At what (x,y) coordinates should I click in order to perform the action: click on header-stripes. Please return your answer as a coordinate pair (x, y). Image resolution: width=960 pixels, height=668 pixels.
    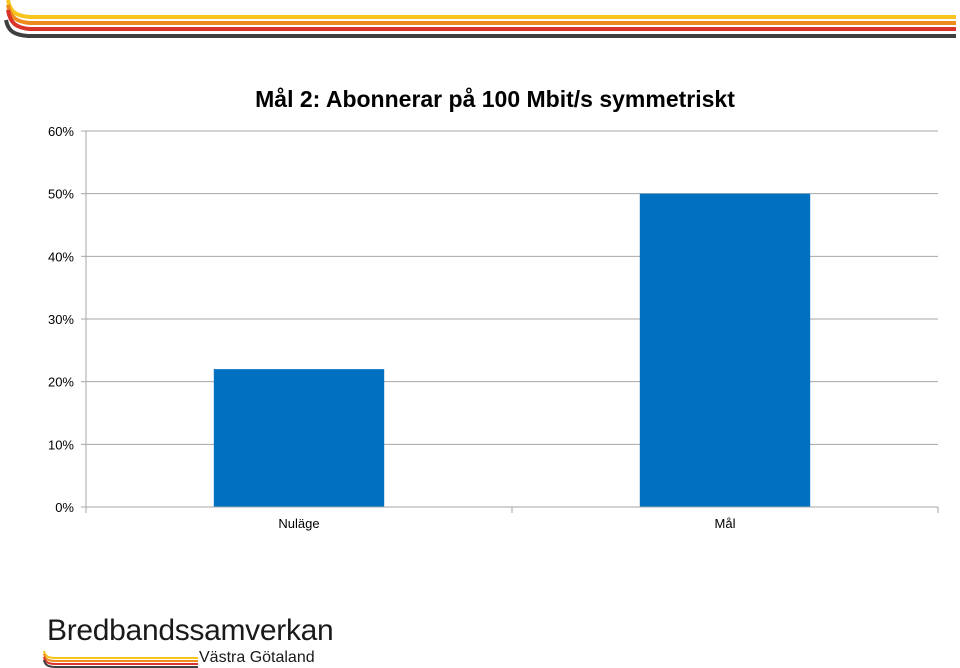
    Looking at the image, I should click on (480, 19).